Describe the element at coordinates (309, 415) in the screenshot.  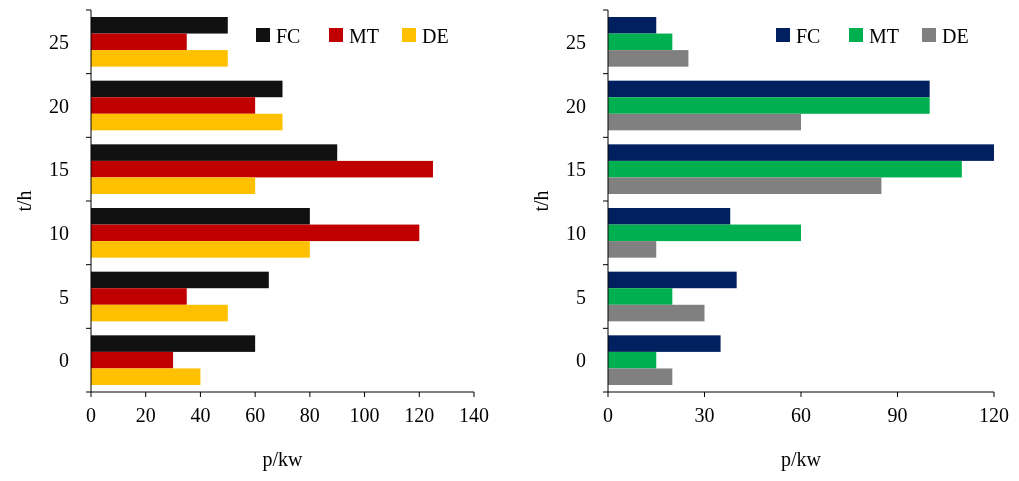
I see `x-tick-label: 80` at that location.